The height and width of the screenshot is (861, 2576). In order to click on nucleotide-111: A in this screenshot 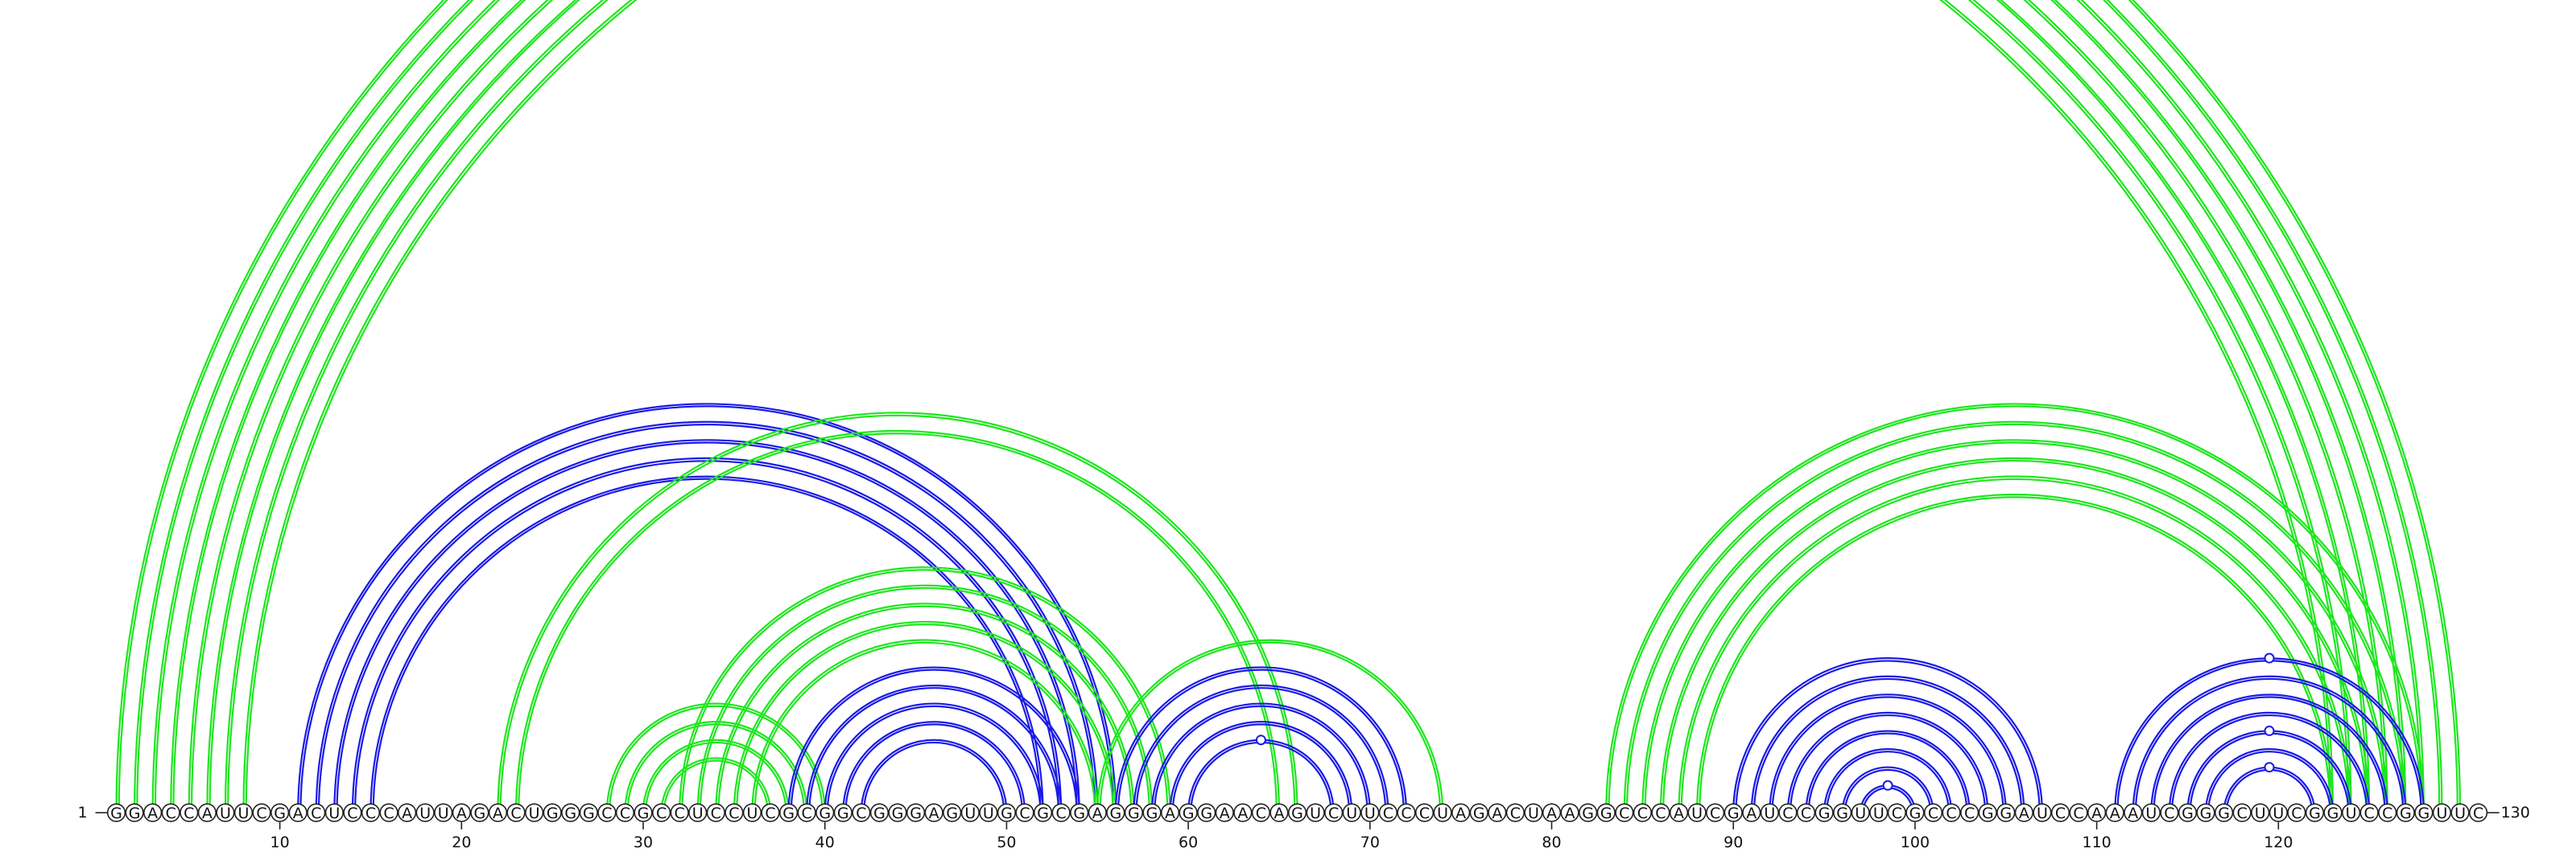, I will do `click(2114, 812)`.